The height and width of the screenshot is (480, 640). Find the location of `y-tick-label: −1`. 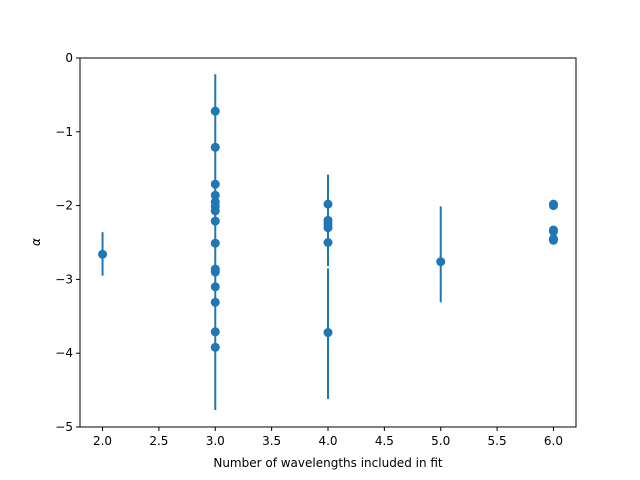

y-tick-label: −1 is located at coordinates (64, 132).